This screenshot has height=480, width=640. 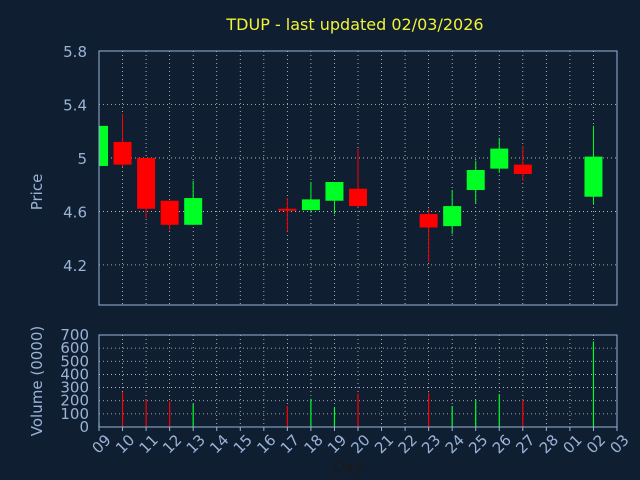 What do you see at coordinates (620, 444) in the screenshot?
I see `x-tick-label: 03` at bounding box center [620, 444].